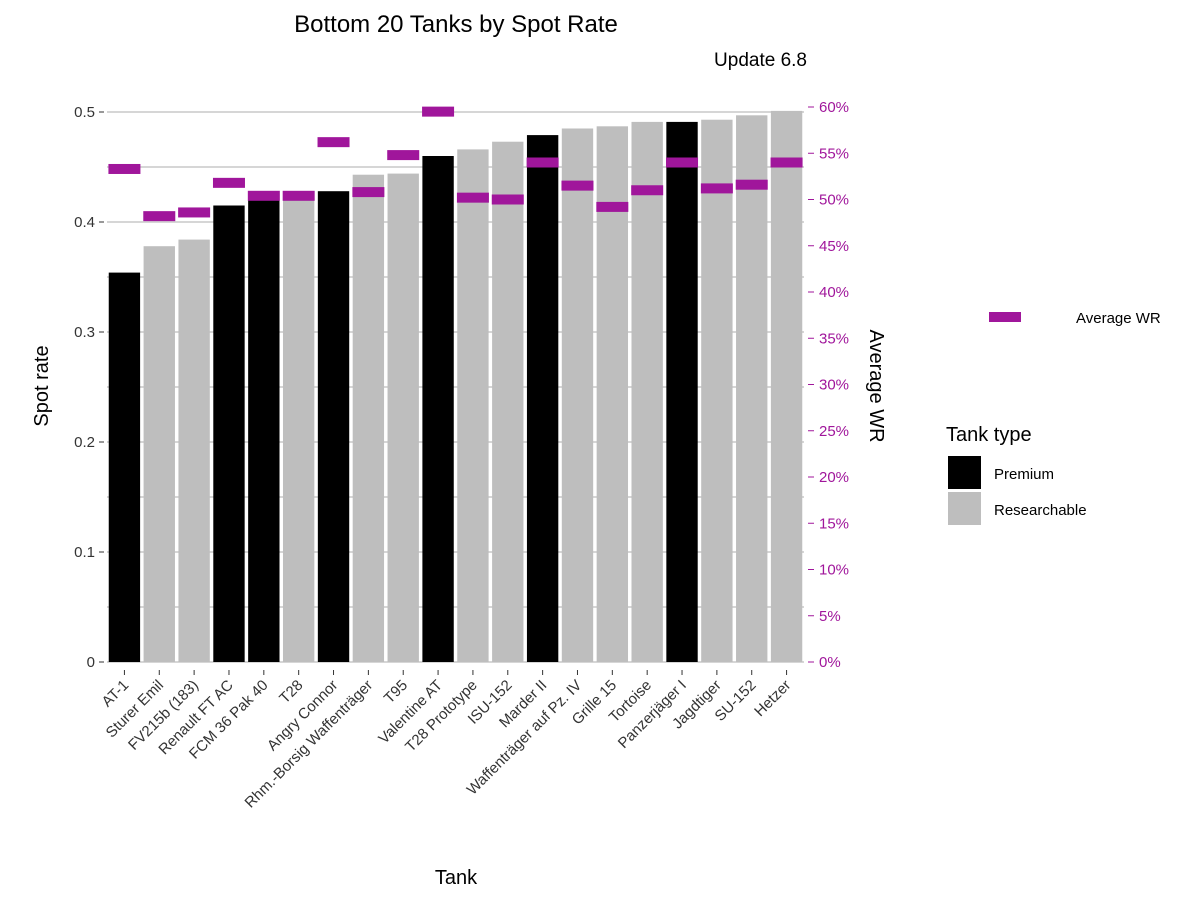  Describe the element at coordinates (830, 616) in the screenshot. I see `y2-tick-label: 5%` at that location.